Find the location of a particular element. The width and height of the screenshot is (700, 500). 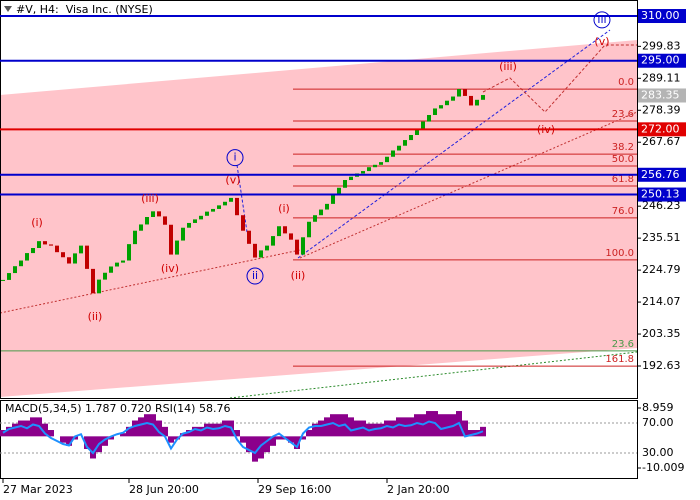

x-tick-label: 29 Sep 16:00 is located at coordinates (294, 489).